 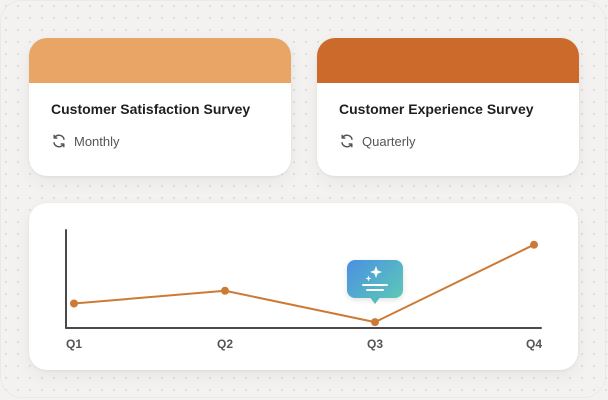 I want to click on survey-frequency: Monthly, so click(x=85, y=141).